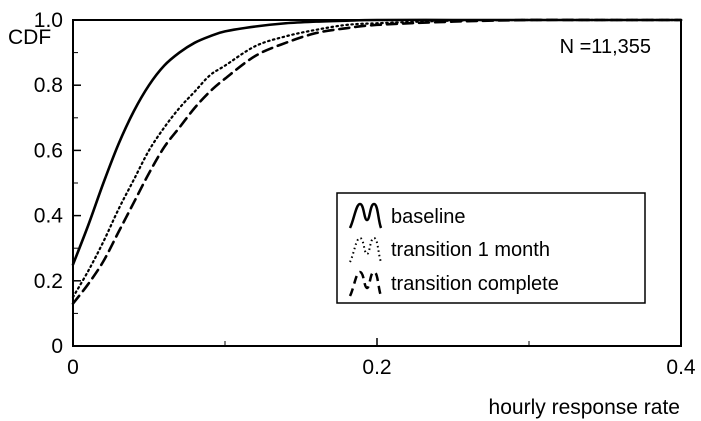 The image size is (701, 421). Describe the element at coordinates (48, 85) in the screenshot. I see `y-tick-label: 0.8` at that location.